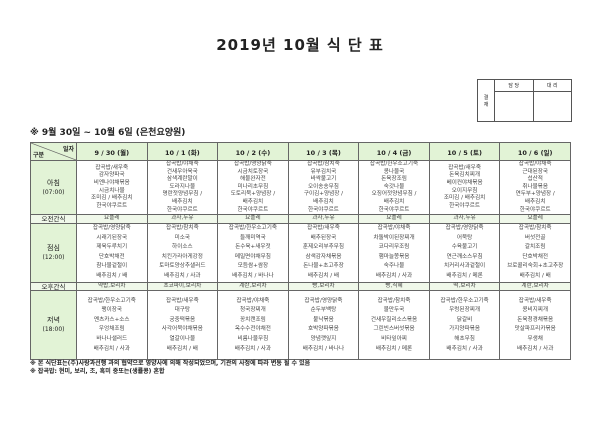  What do you see at coordinates (464, 325) in the screenshot?
I see `menu-cell: 잡곡밥/한우소고기죽 우렁된장찌개 닭갈비 가지양파볶음 해초무침 배추김치 / 사과` at bounding box center [464, 325].